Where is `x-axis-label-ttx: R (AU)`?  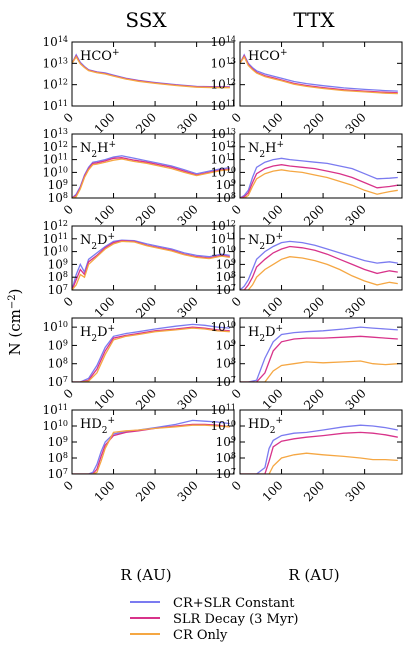 x-axis-label-ttx: R (AU) is located at coordinates (313, 575).